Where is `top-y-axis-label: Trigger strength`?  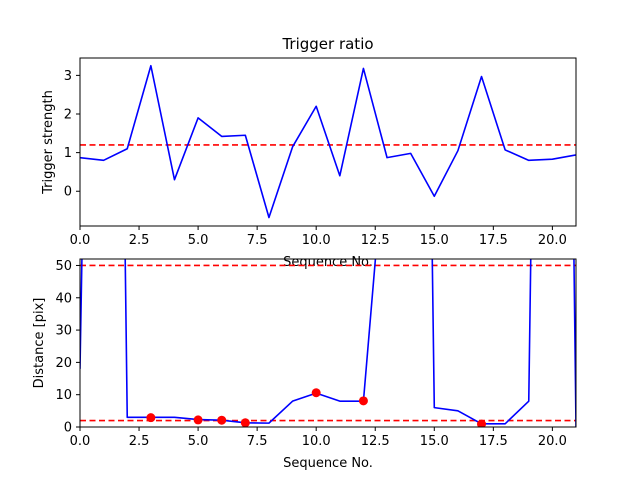
top-y-axis-label: Trigger strength is located at coordinates (48, 142).